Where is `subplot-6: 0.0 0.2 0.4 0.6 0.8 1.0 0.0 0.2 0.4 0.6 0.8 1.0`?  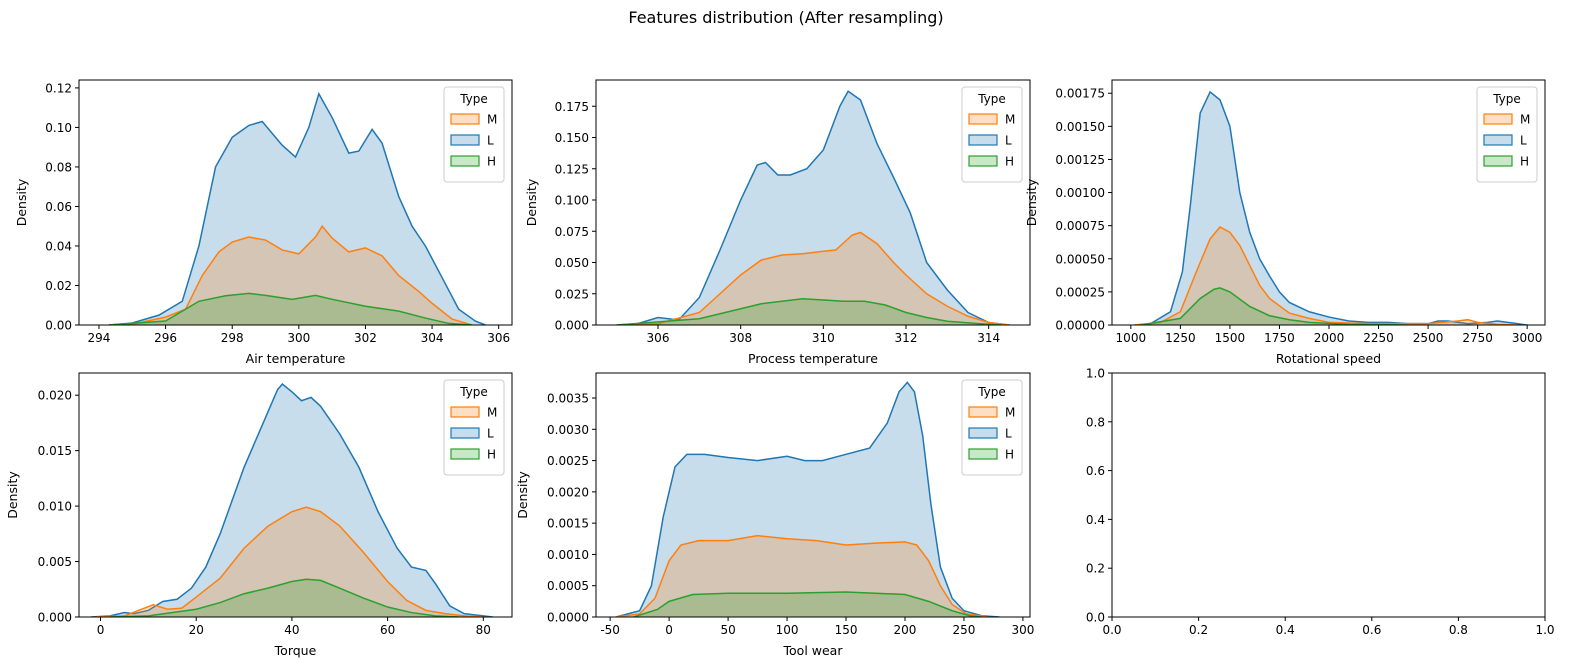
subplot-6: 0.0 0.2 0.4 0.6 0.8 1.0 0.0 0.2 0.4 0.6 0.8 1.0 is located at coordinates (1320, 502).